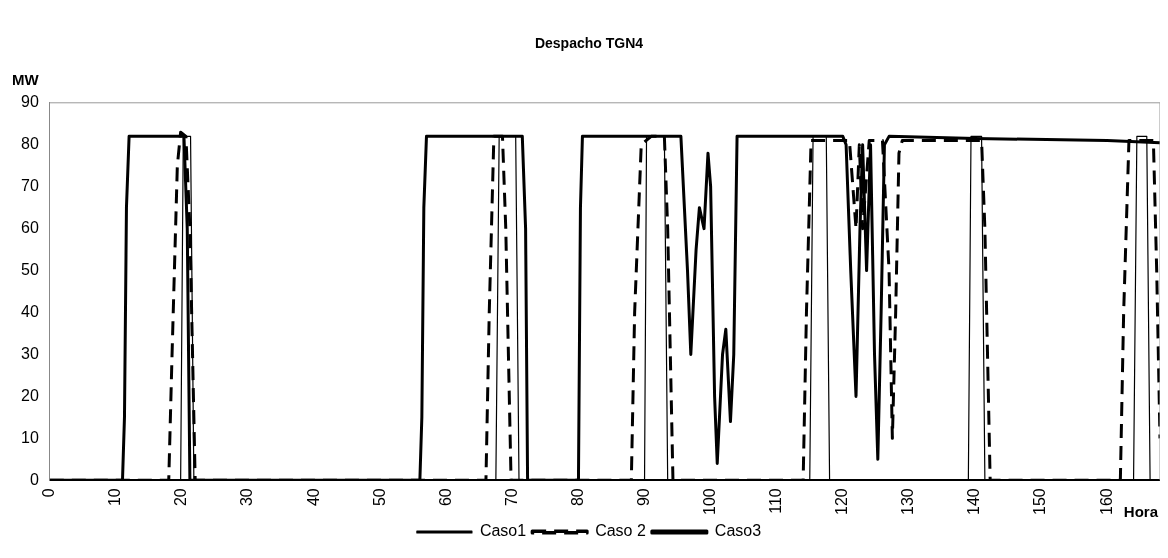  What do you see at coordinates (776, 501) in the screenshot?
I see `x-tick-label: 110` at bounding box center [776, 501].